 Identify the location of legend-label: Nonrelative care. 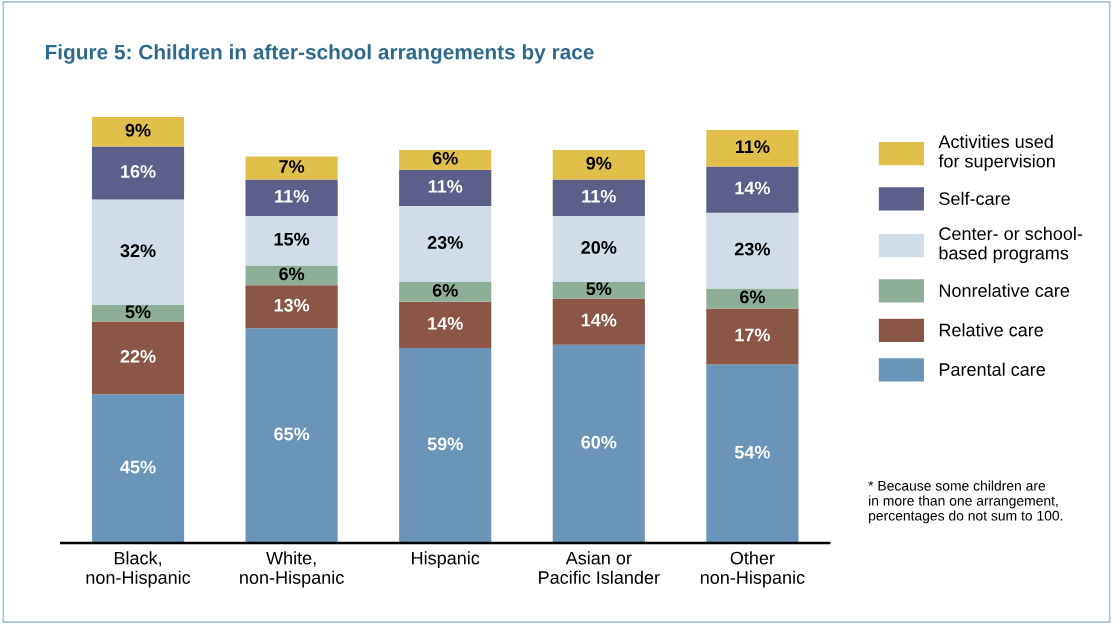
(1004, 290).